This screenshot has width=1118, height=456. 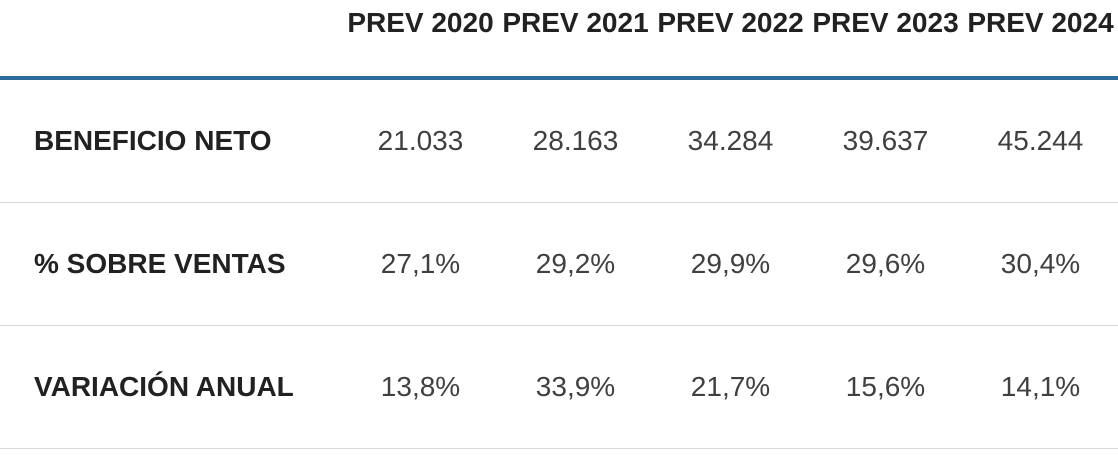 I want to click on table-cell: 34.284, so click(x=730, y=140).